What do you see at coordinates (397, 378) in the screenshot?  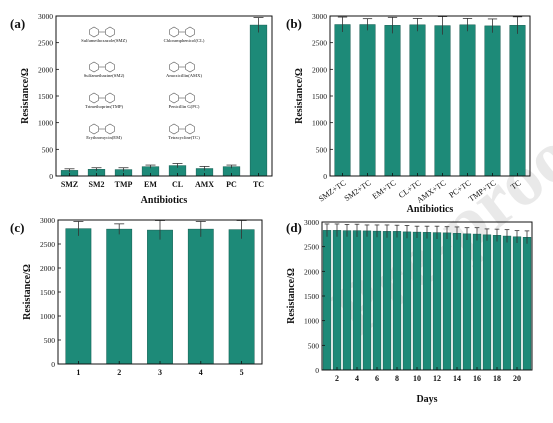 I see `x-tick-label: 8` at bounding box center [397, 378].